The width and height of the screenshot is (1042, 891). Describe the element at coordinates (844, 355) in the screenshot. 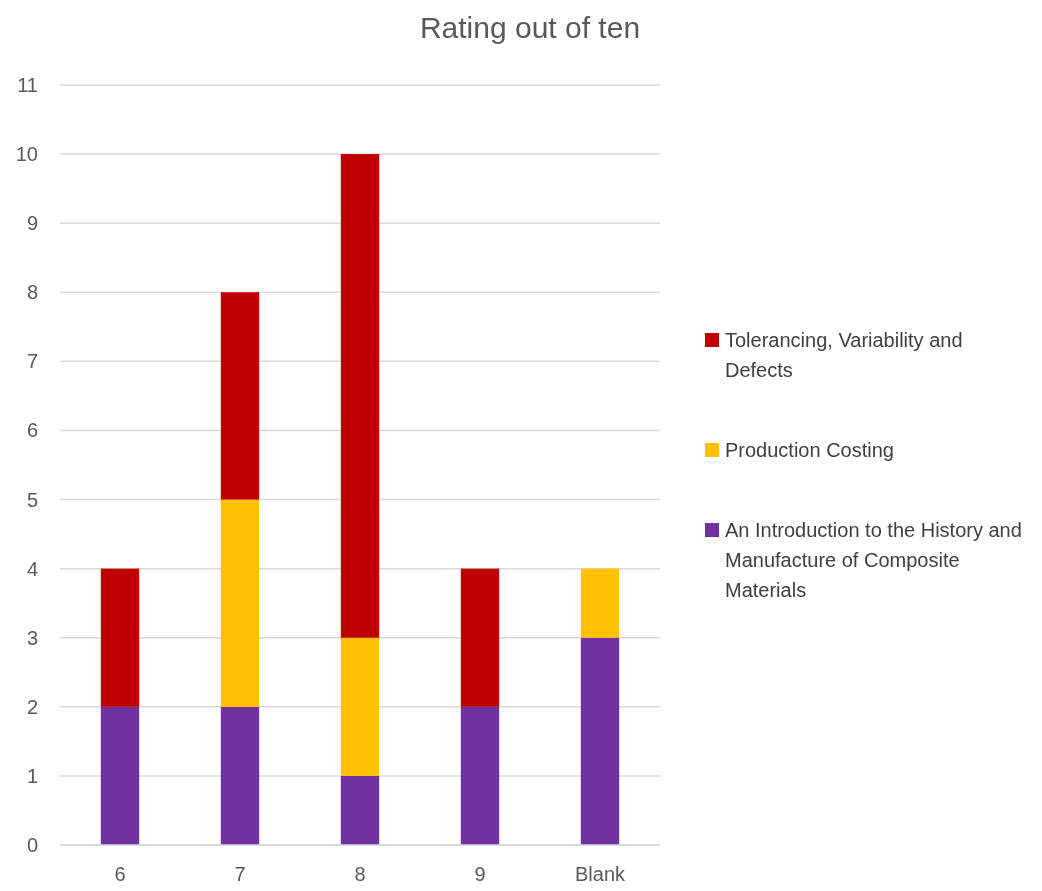

I see `legend-label: Tolerancing, Variability and Defects` at that location.